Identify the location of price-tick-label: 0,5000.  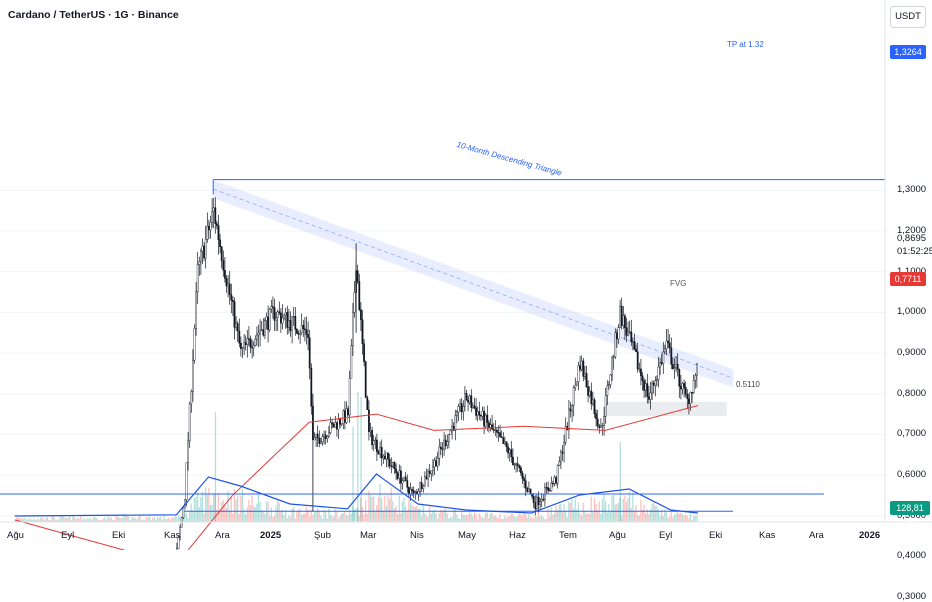
(911, 515).